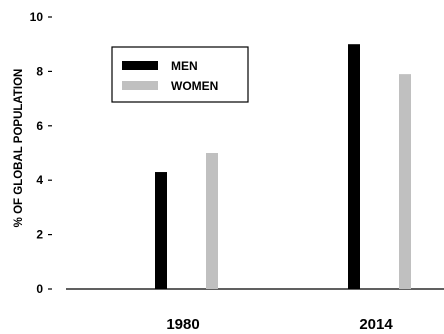 The width and height of the screenshot is (444, 334). Describe the element at coordinates (39, 180) in the screenshot. I see `y-tick-label: 4` at that location.